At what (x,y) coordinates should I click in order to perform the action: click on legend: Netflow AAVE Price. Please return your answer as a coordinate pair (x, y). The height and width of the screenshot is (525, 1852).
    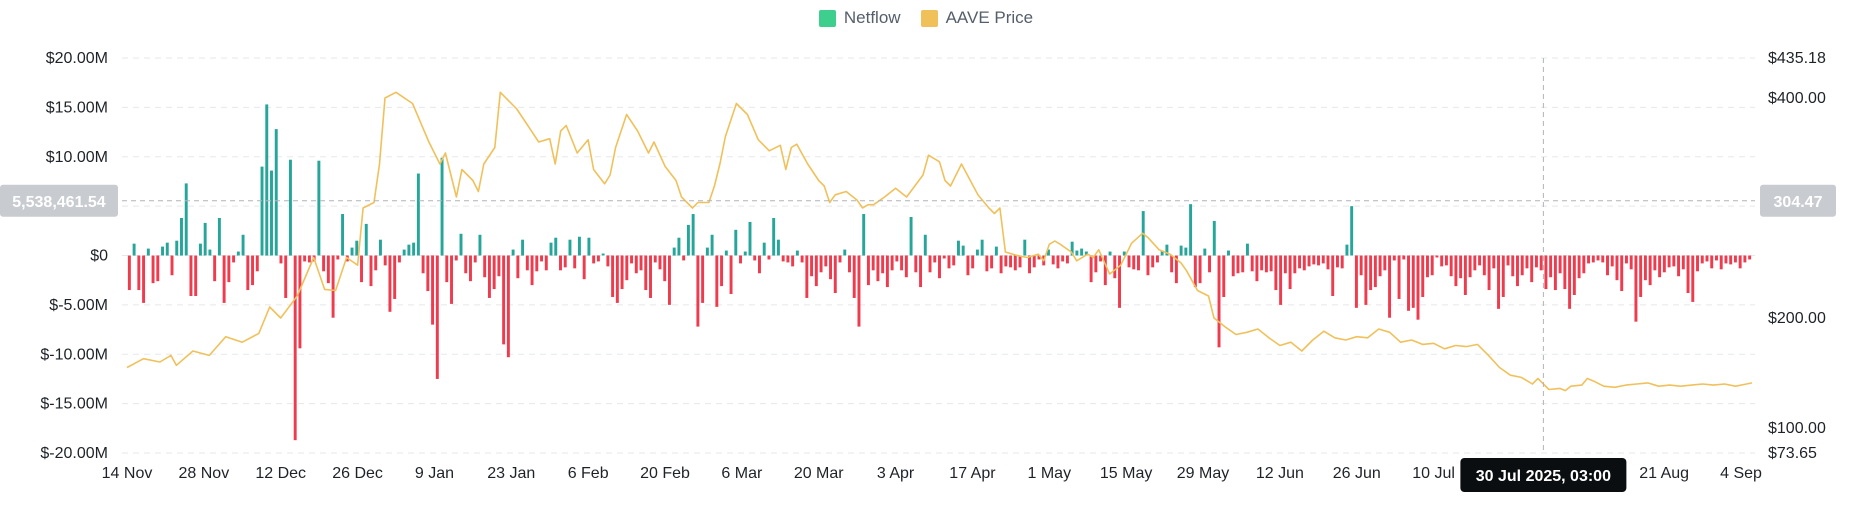
    Looking at the image, I should click on (926, 18).